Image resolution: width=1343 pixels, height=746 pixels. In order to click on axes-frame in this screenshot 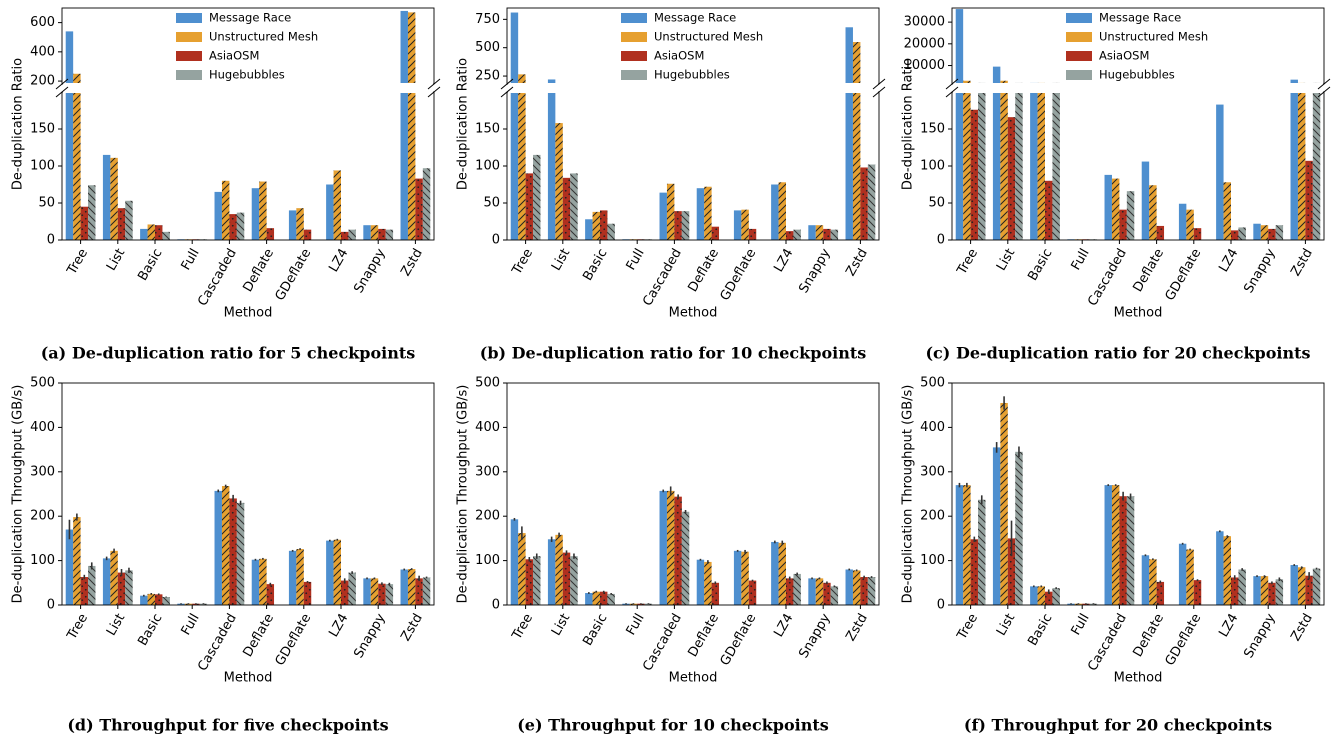, I will do `click(693, 494)`.